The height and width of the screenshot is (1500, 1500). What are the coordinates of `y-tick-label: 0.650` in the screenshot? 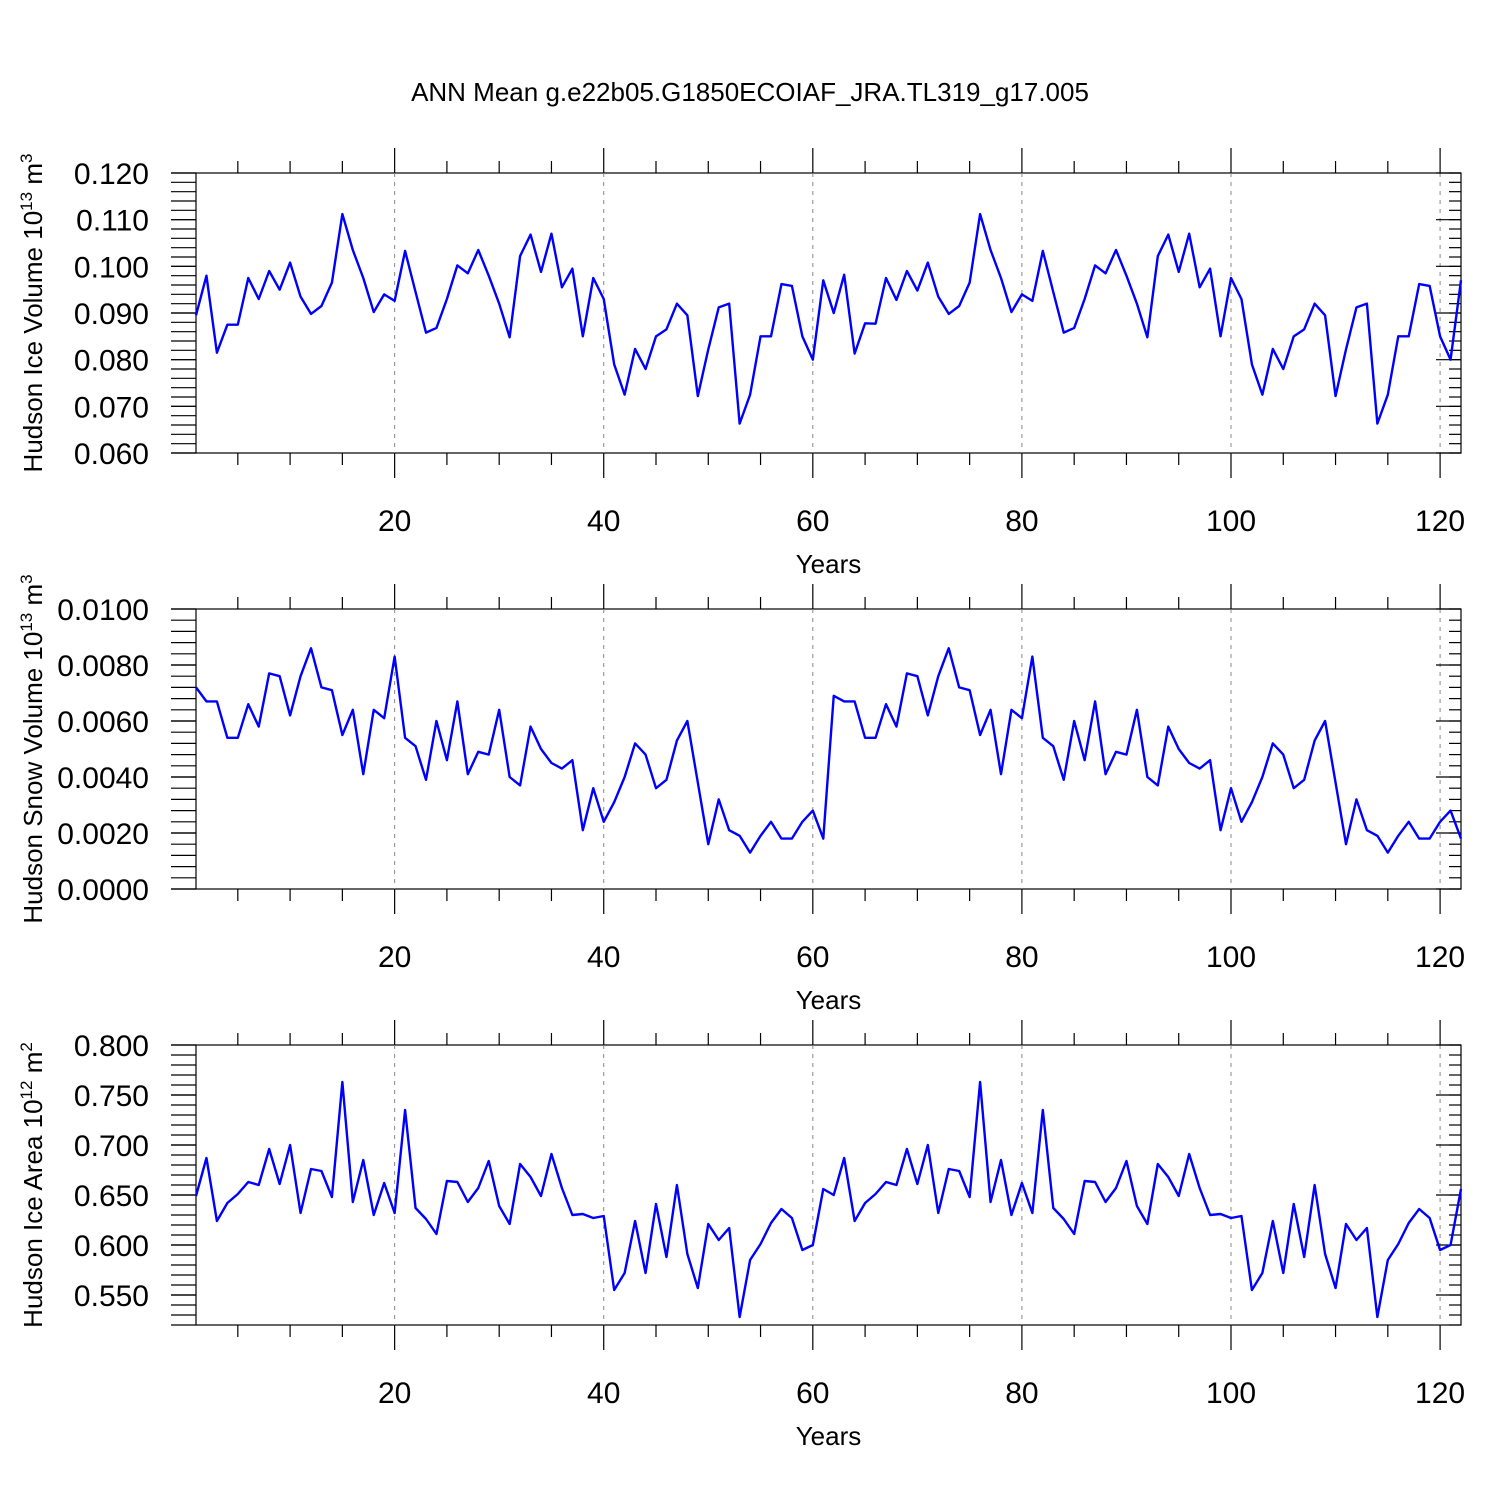 It's located at (111, 1196).